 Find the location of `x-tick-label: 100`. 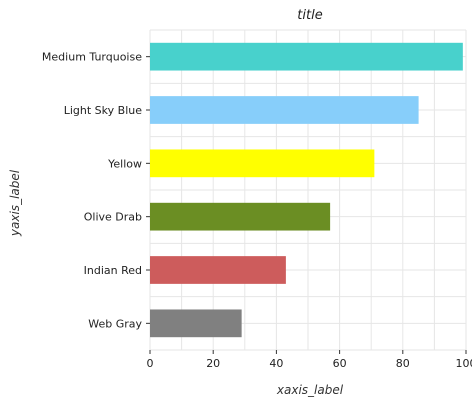

x-tick-label: 100 is located at coordinates (464, 363).